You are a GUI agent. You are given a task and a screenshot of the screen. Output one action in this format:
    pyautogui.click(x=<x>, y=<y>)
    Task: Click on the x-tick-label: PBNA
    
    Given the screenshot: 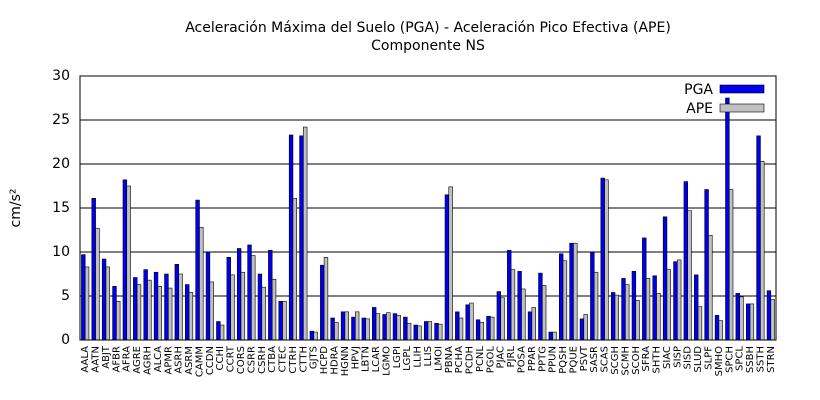 What is the action you would take?
    pyautogui.click(x=449, y=359)
    